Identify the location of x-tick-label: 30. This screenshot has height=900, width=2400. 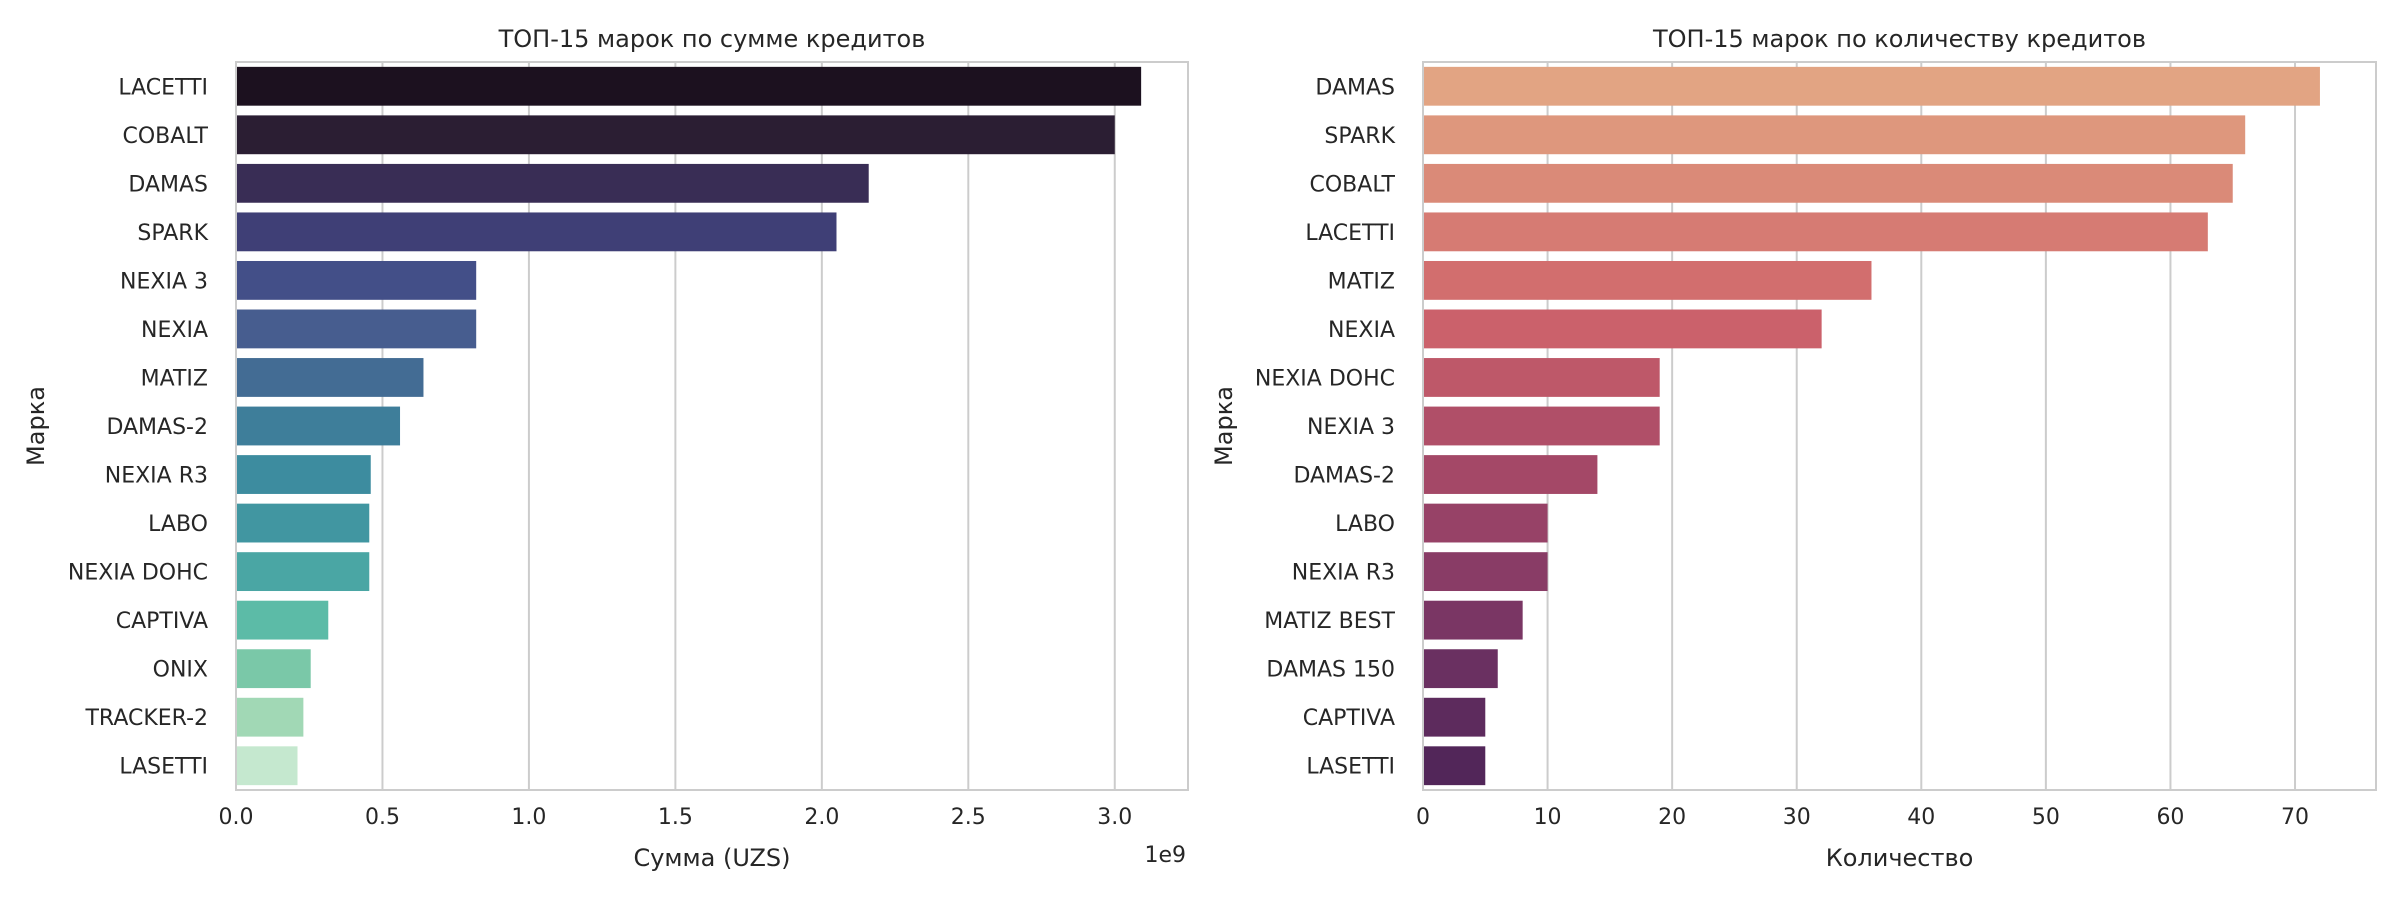
(1797, 817).